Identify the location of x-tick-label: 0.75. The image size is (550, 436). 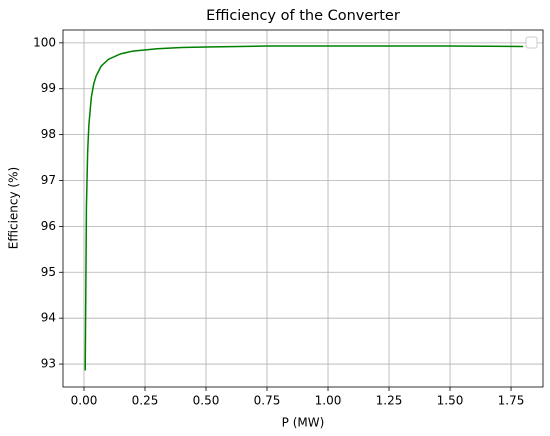
(267, 401).